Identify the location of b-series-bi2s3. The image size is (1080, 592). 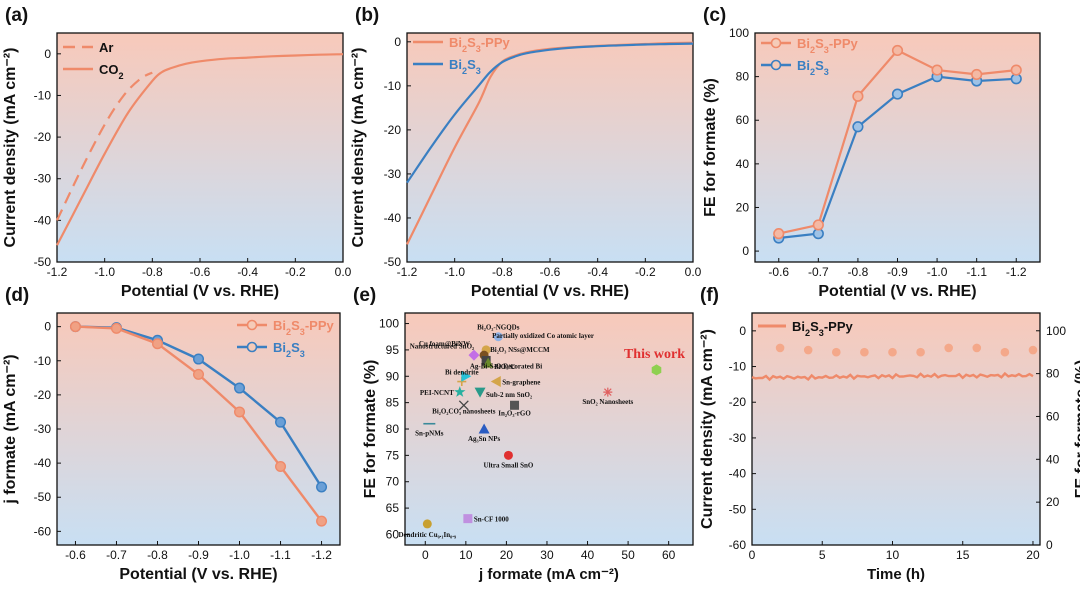
(550, 113).